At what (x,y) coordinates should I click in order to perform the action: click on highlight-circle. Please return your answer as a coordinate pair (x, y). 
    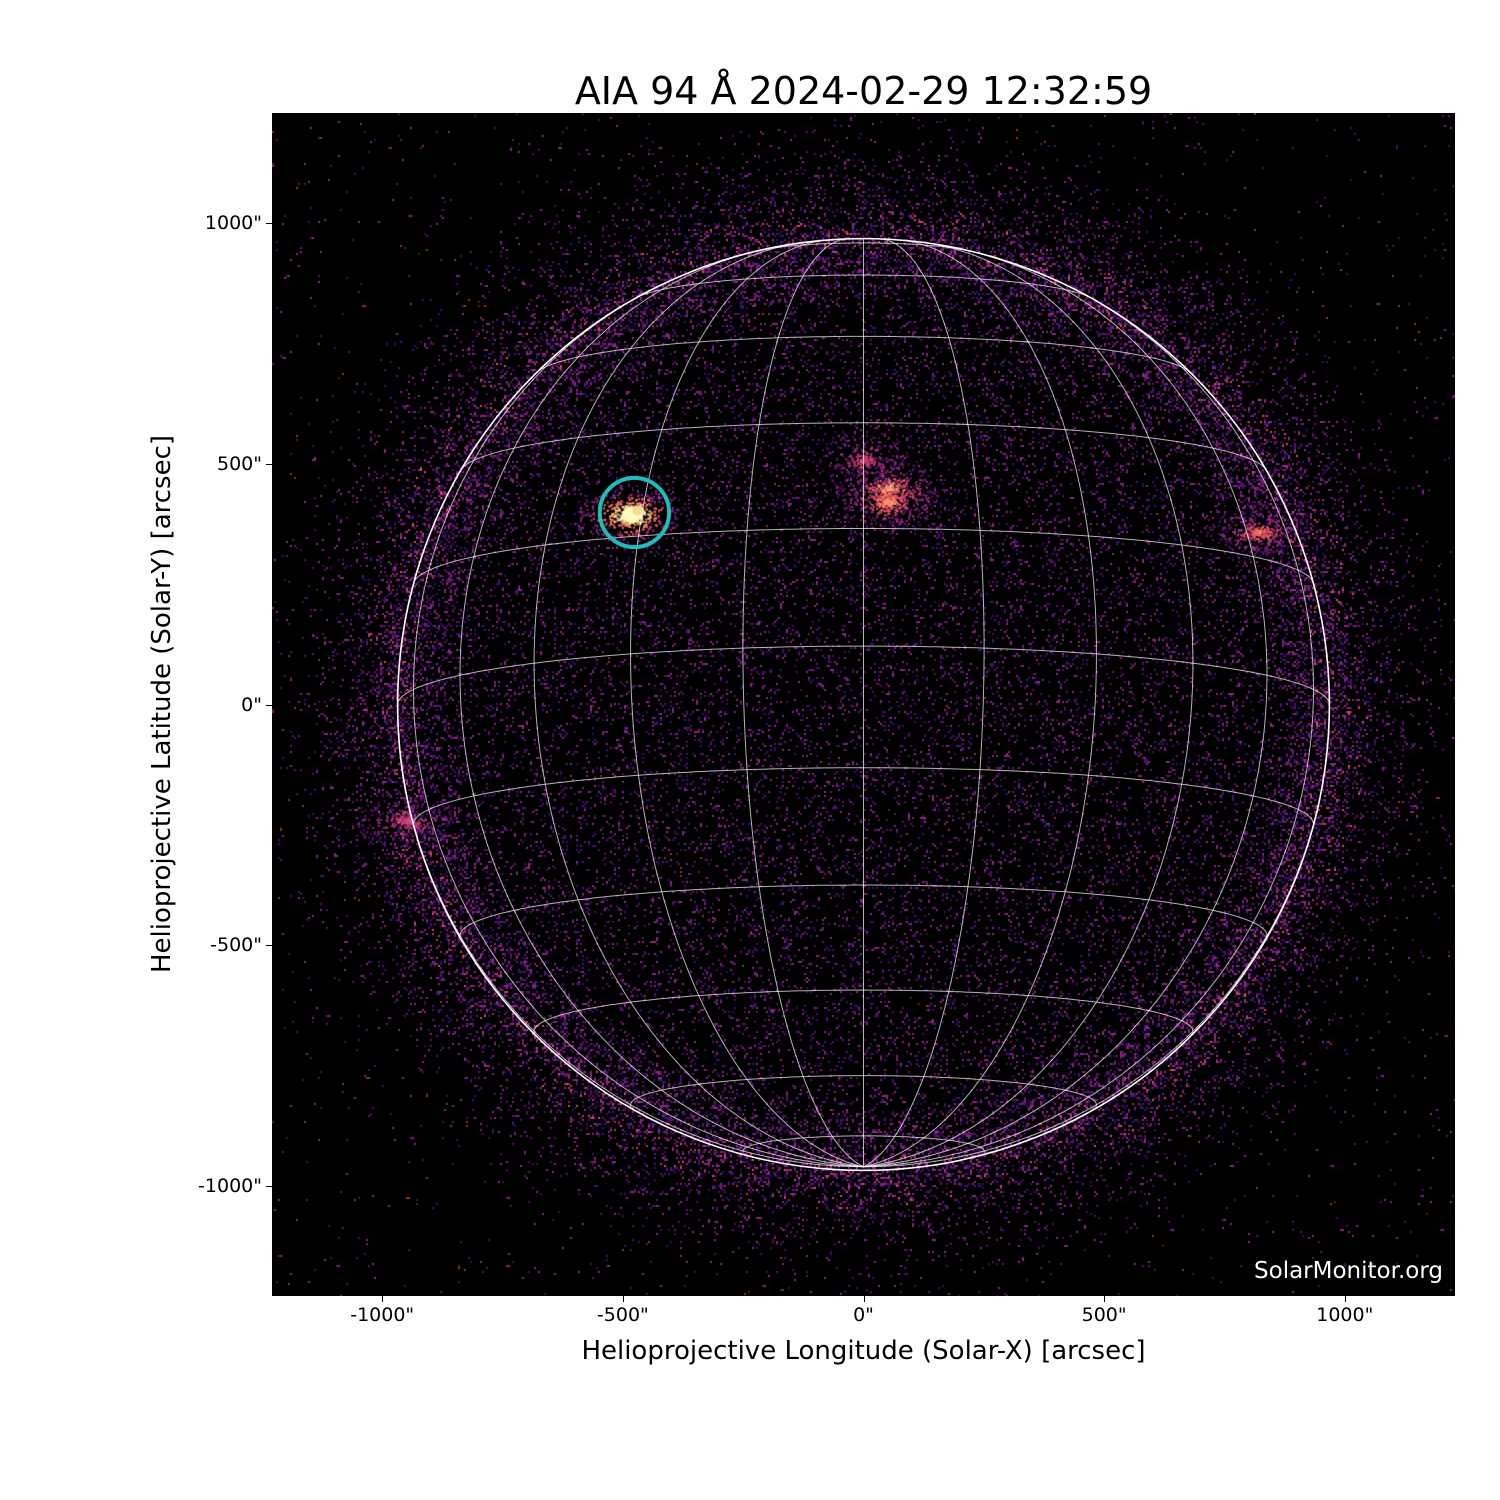
    Looking at the image, I should click on (634, 512).